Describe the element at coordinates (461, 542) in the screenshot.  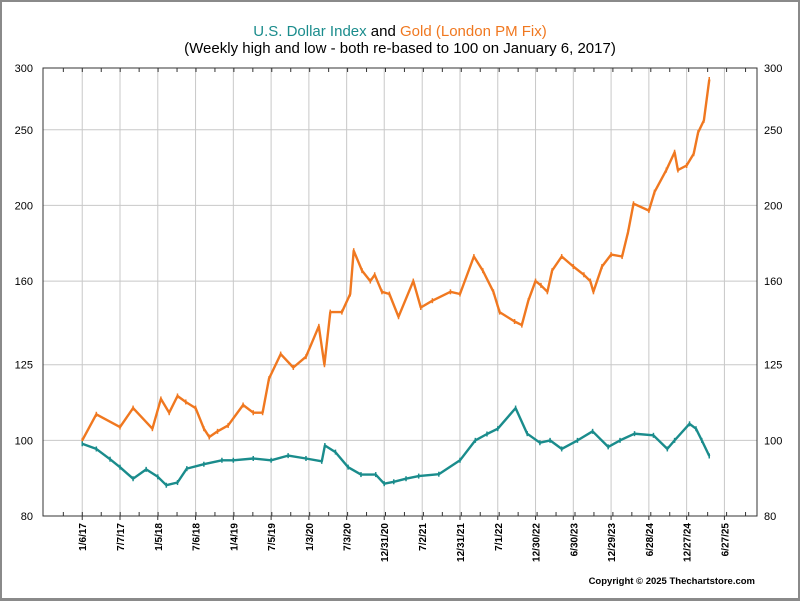
I see `x-tick-label: 12/31/21` at that location.